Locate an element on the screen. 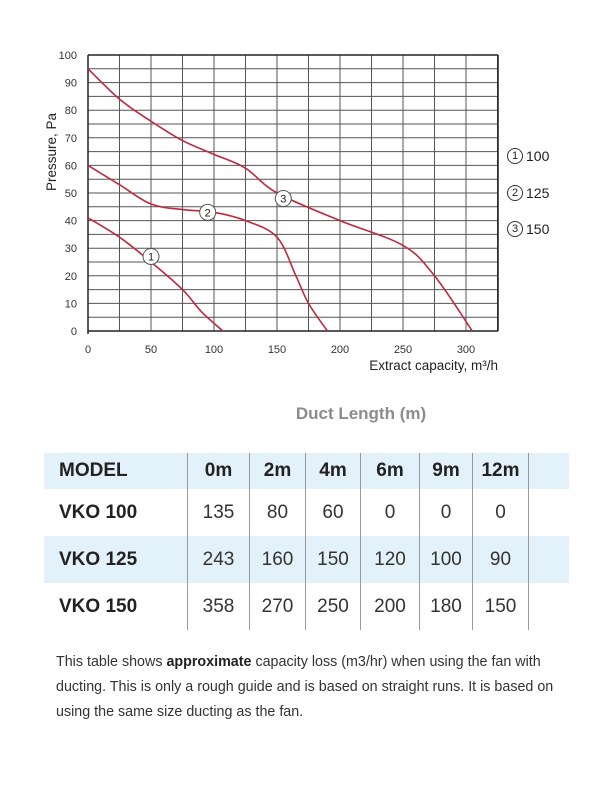 The height and width of the screenshot is (800, 600). svg-text: 1 is located at coordinates (151, 257).